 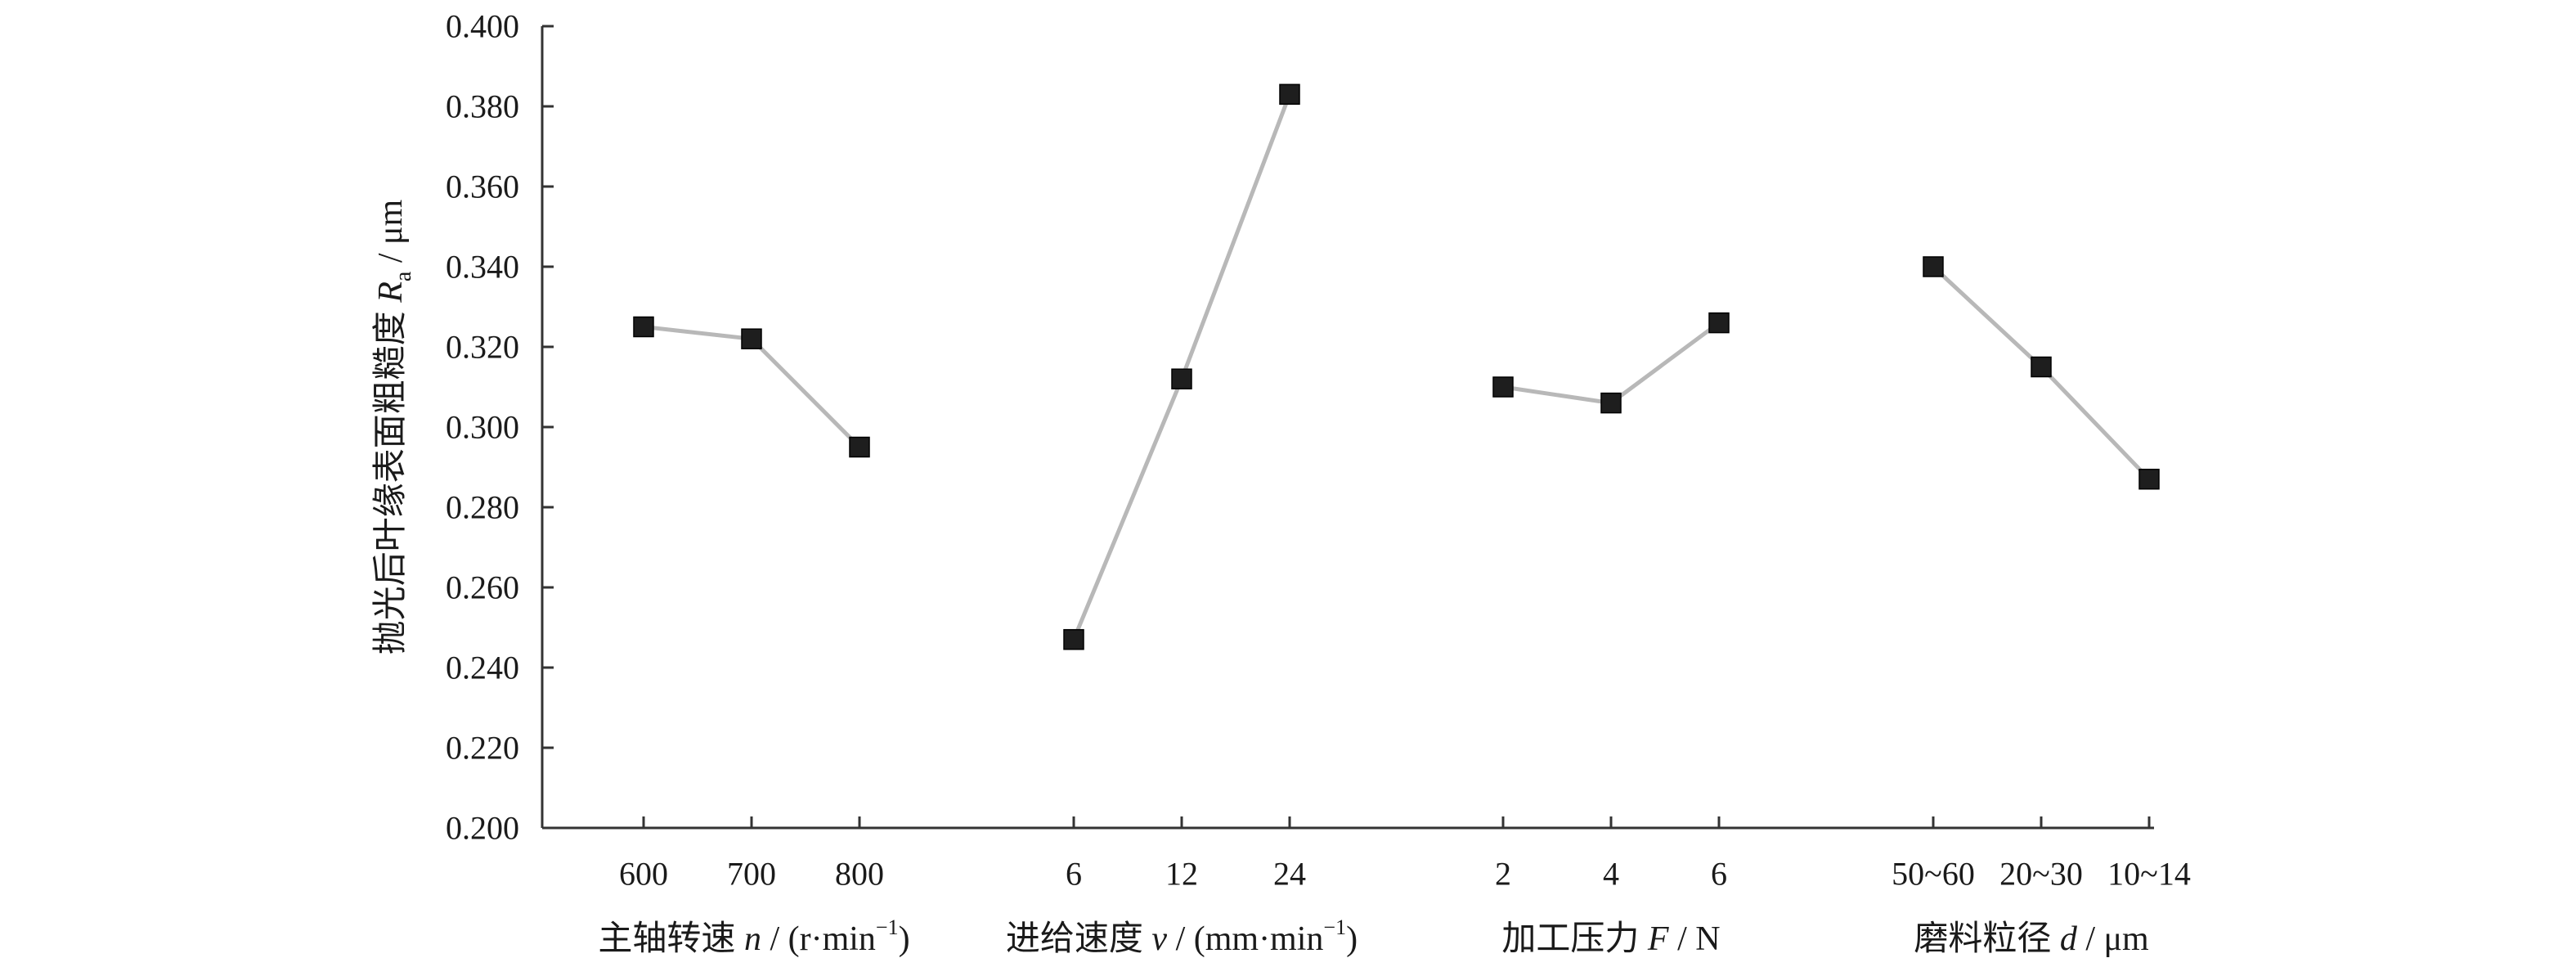 I want to click on x-tick-label: 4, so click(x=1611, y=875).